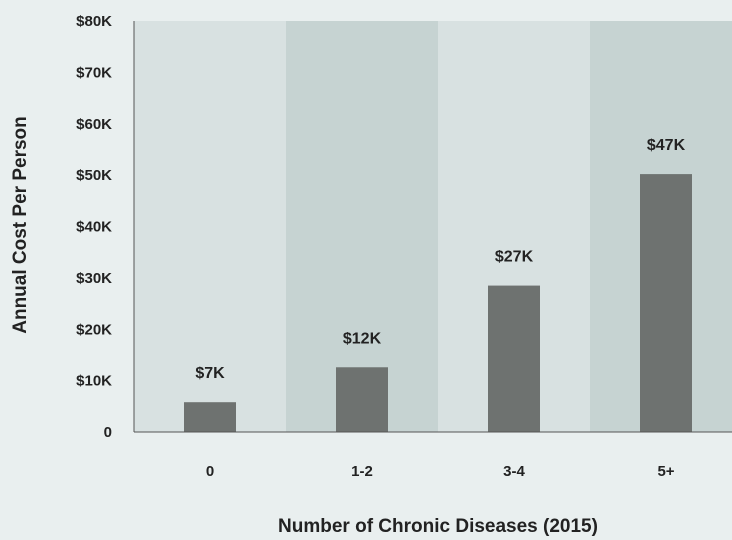 The image size is (732, 540). I want to click on y-tick-label: $80K, so click(94, 21).